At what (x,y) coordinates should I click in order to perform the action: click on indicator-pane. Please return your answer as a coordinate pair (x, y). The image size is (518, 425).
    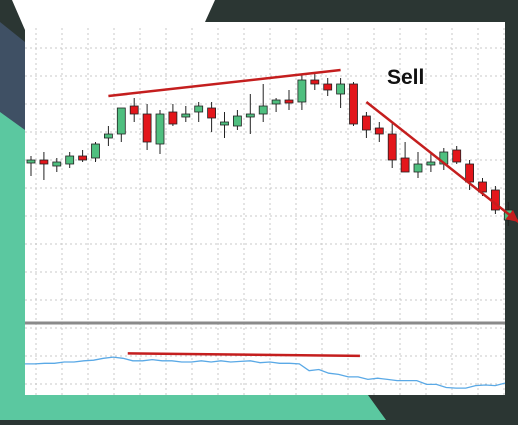
    Looking at the image, I should click on (265, 370).